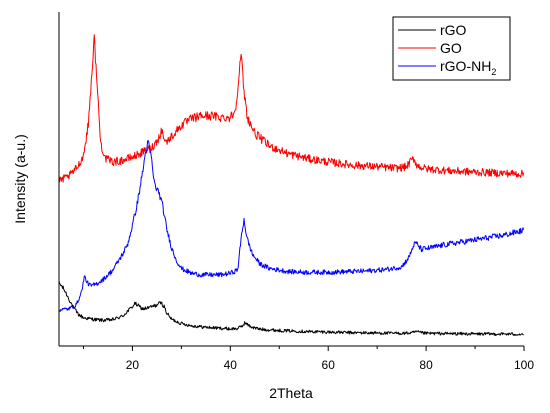  What do you see at coordinates (524, 365) in the screenshot?
I see `x-tick-label-100: 100` at bounding box center [524, 365].